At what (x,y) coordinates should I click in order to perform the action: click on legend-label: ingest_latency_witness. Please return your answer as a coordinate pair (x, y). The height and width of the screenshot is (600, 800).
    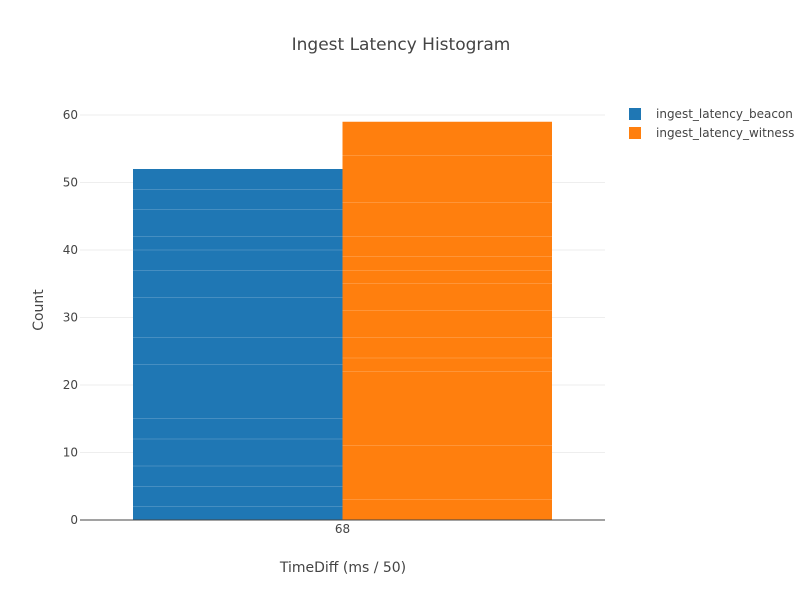
    Looking at the image, I should click on (725, 133).